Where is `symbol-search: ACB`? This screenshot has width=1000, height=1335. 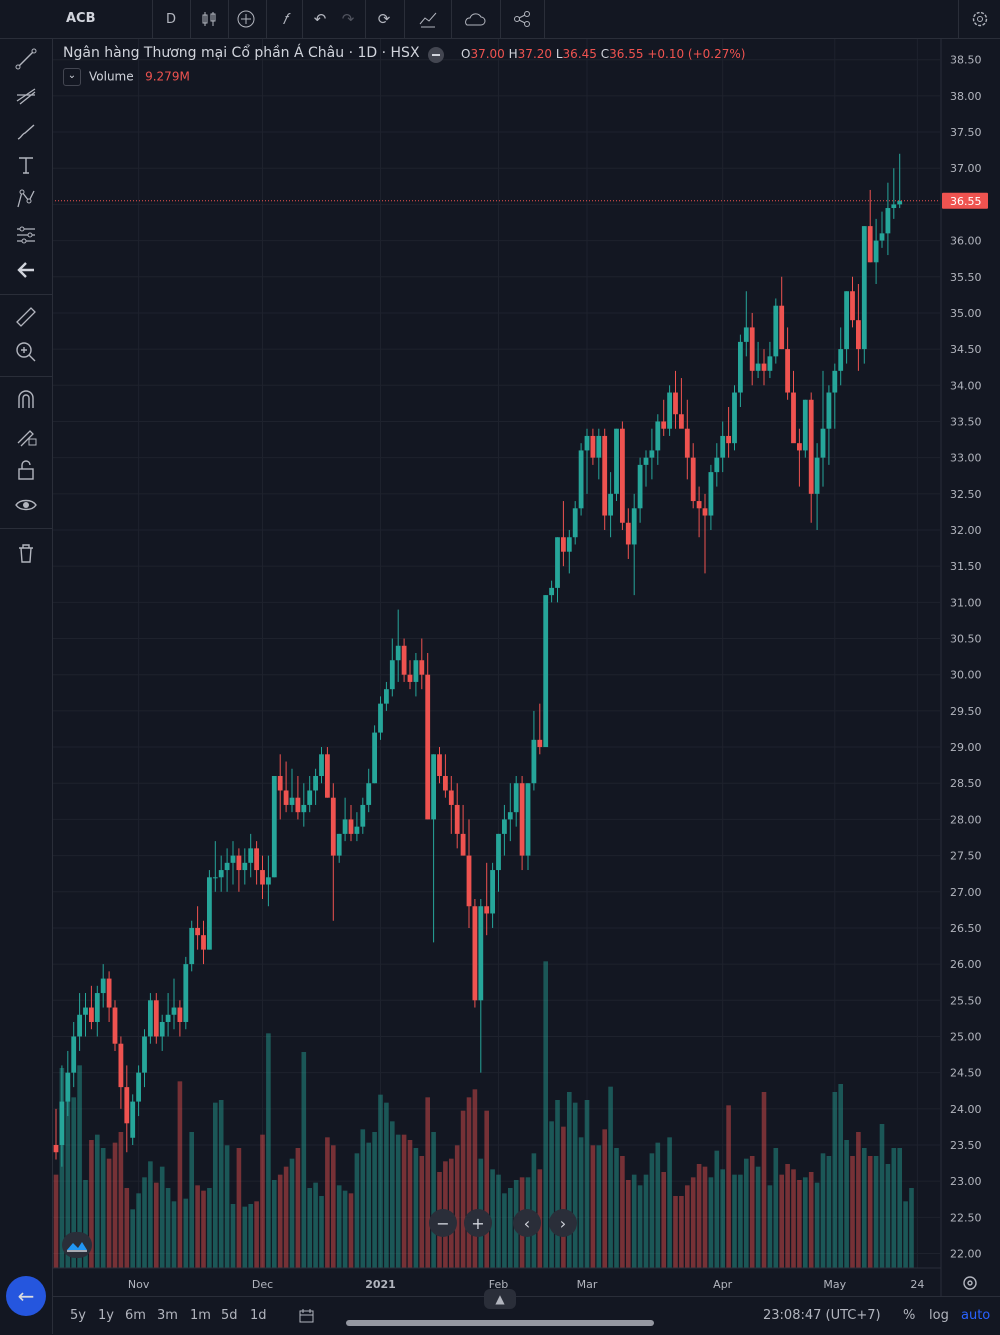 symbol-search: ACB is located at coordinates (81, 18).